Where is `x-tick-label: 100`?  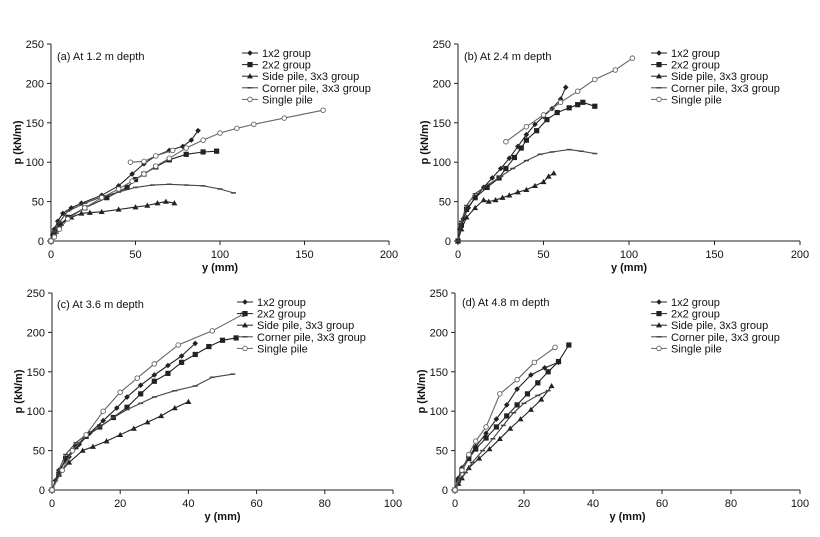
x-tick-label: 100 is located at coordinates (393, 504).